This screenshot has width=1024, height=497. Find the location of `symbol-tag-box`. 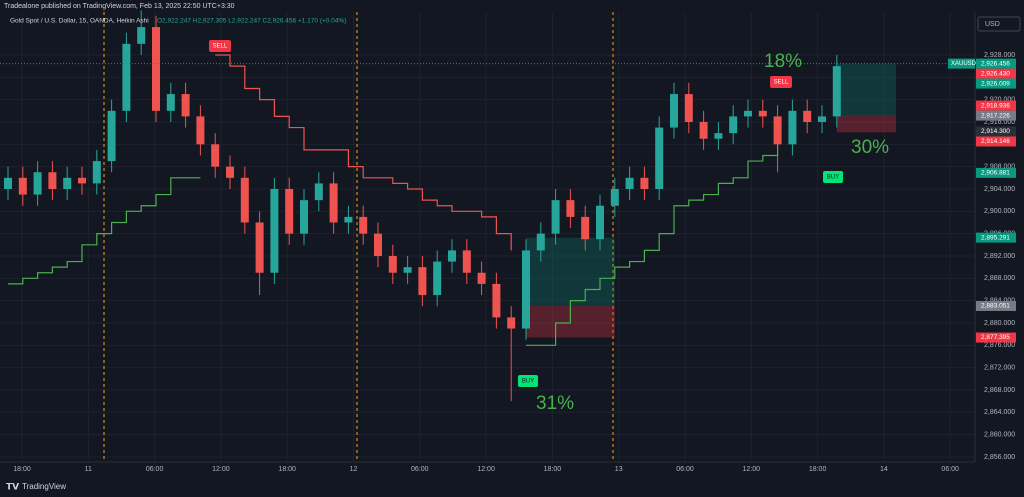

symbol-tag-box is located at coordinates (961, 63).